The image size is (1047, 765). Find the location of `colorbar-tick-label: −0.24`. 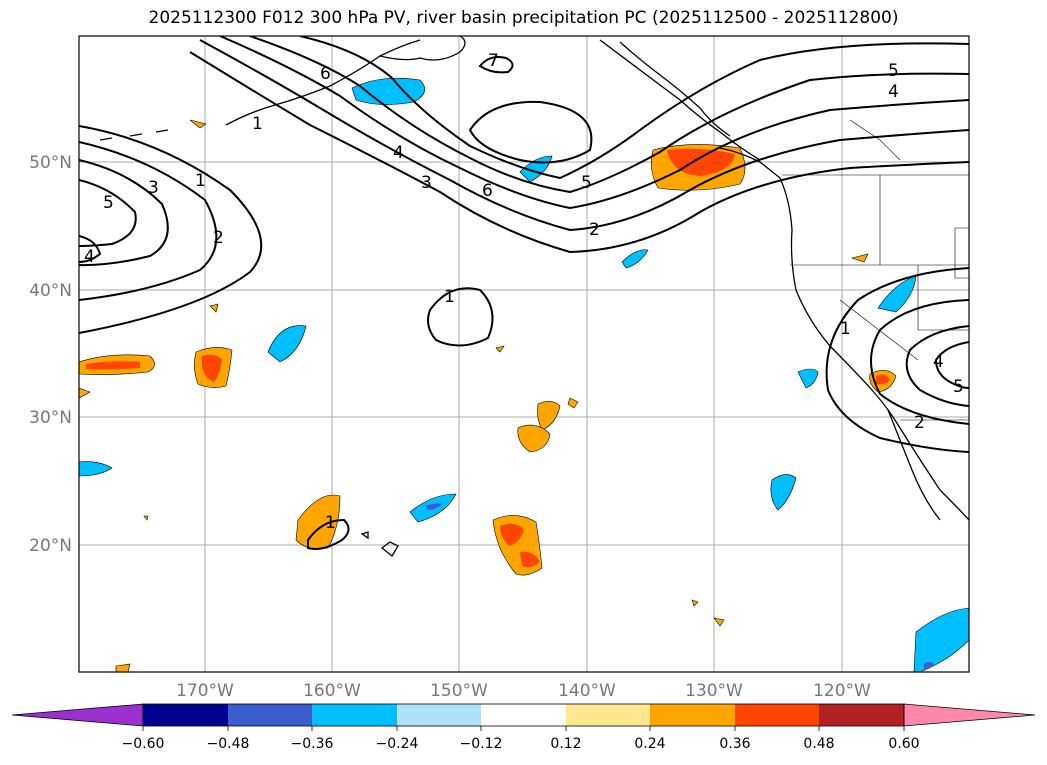

colorbar-tick-label: −0.24 is located at coordinates (397, 744).